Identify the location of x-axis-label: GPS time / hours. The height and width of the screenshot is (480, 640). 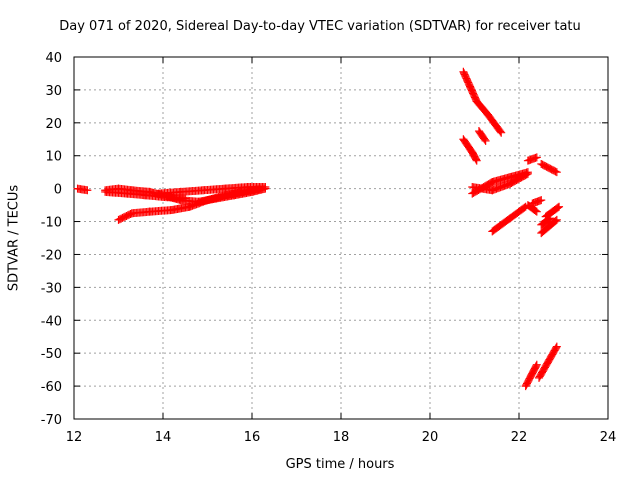
(340, 464).